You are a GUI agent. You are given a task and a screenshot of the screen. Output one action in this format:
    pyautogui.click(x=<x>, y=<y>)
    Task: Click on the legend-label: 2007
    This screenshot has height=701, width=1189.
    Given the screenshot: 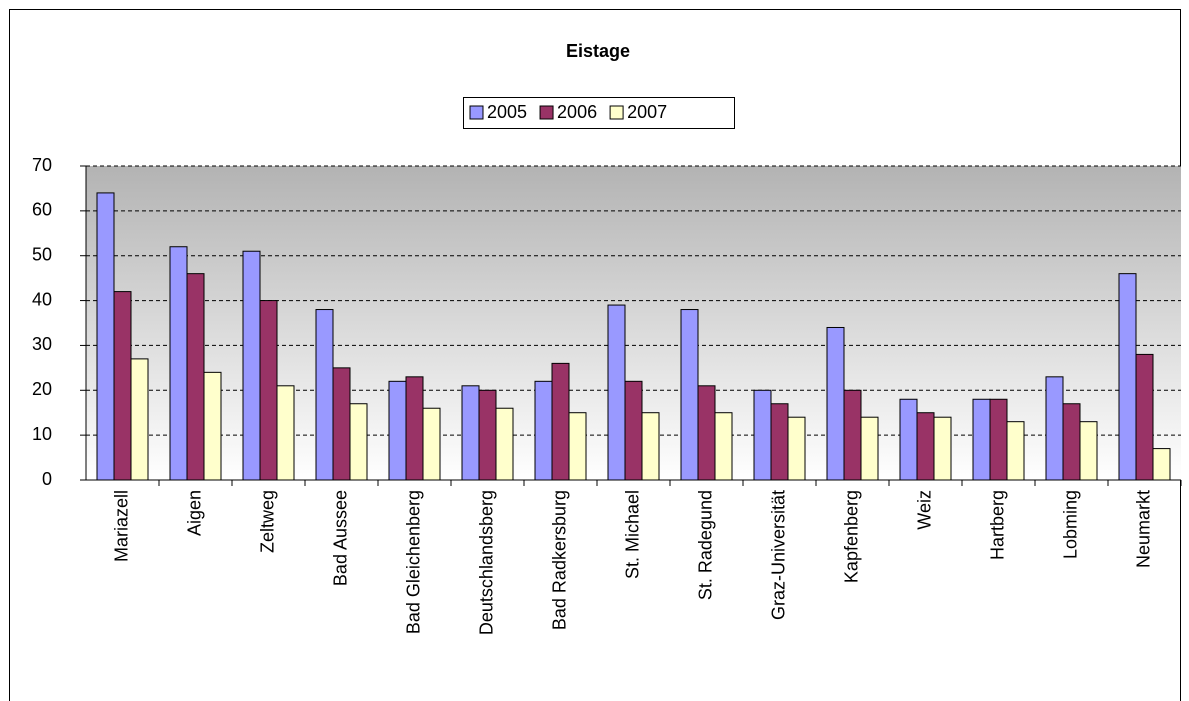 What is the action you would take?
    pyautogui.click(x=647, y=112)
    